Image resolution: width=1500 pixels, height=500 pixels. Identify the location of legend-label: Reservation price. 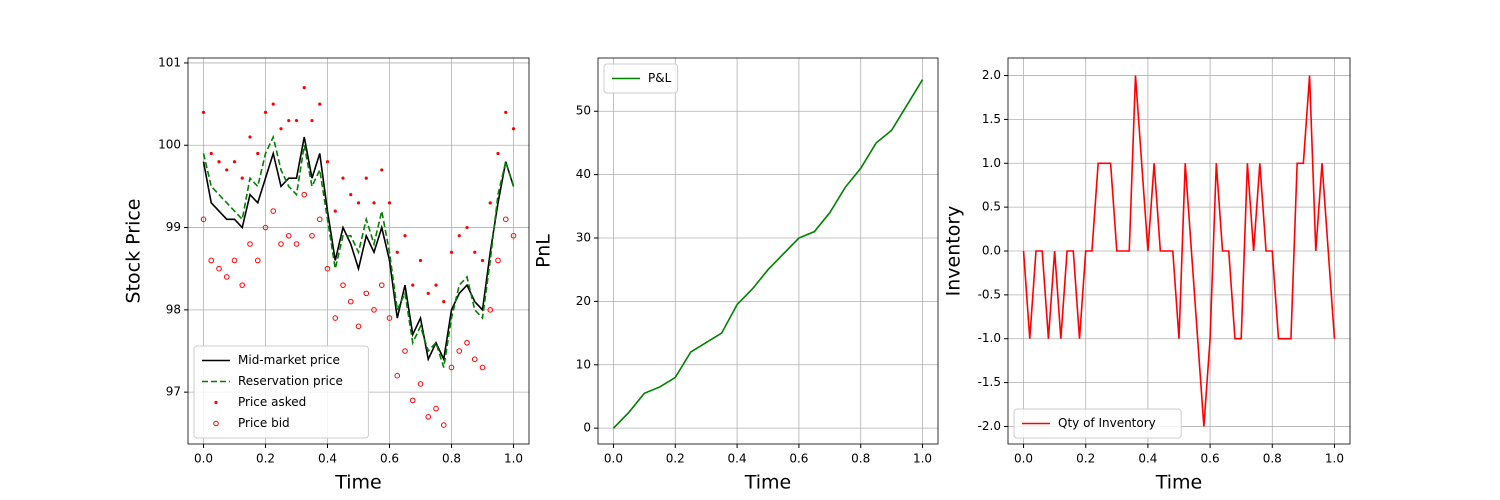
(290, 381).